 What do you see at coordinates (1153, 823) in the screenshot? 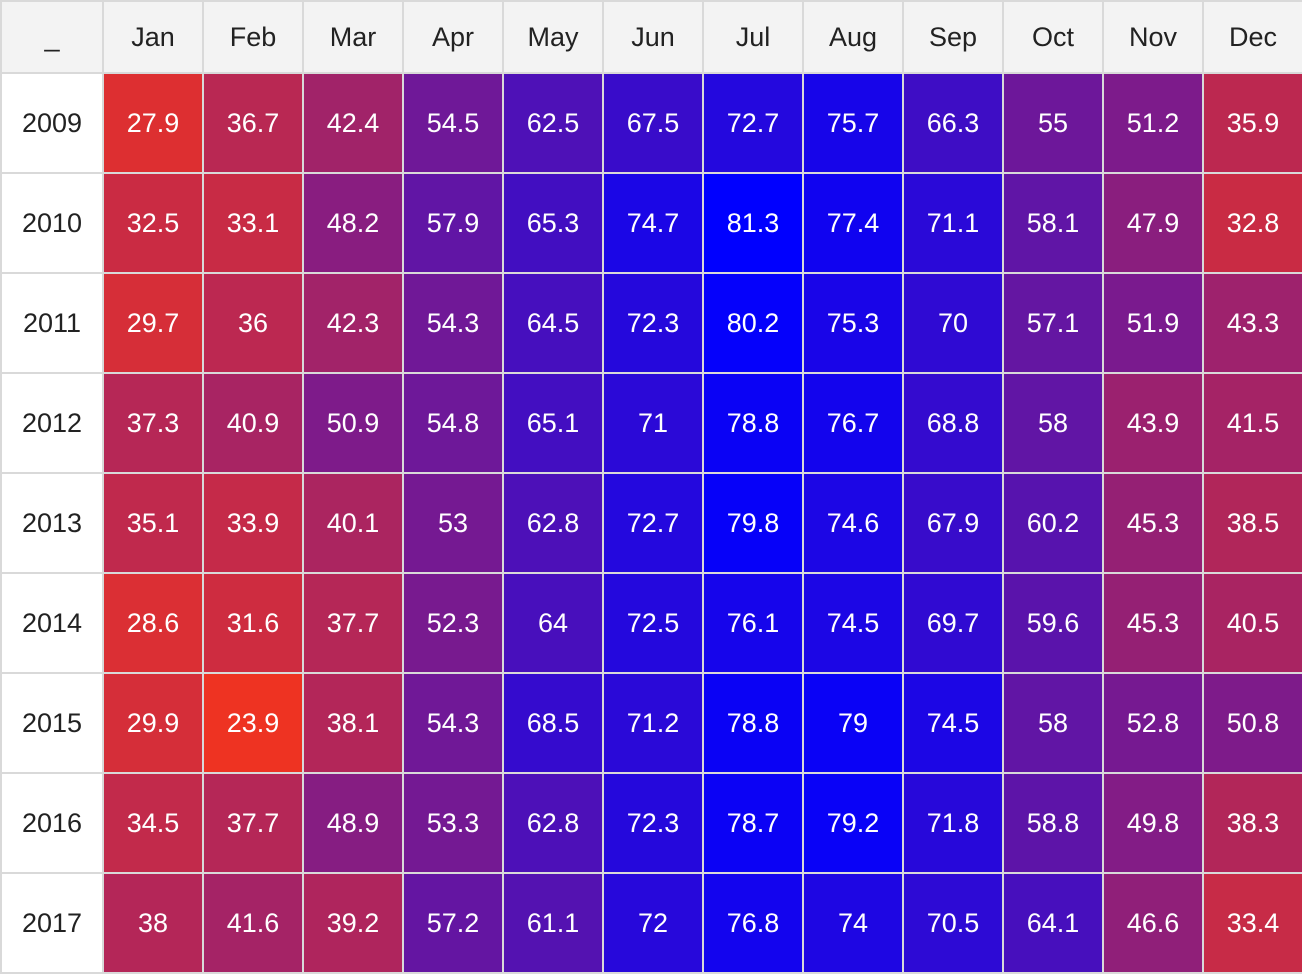
I see `heatmap-cell-2016-nov: 49.8` at bounding box center [1153, 823].